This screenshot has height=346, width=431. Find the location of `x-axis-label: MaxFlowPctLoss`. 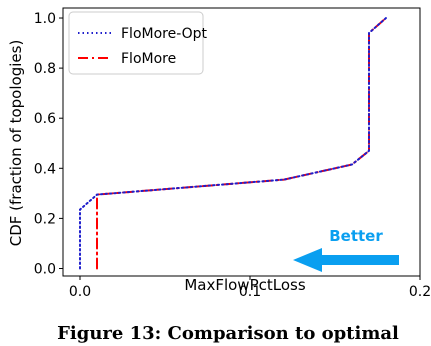

x-axis-label: MaxFlowPctLoss is located at coordinates (245, 285).